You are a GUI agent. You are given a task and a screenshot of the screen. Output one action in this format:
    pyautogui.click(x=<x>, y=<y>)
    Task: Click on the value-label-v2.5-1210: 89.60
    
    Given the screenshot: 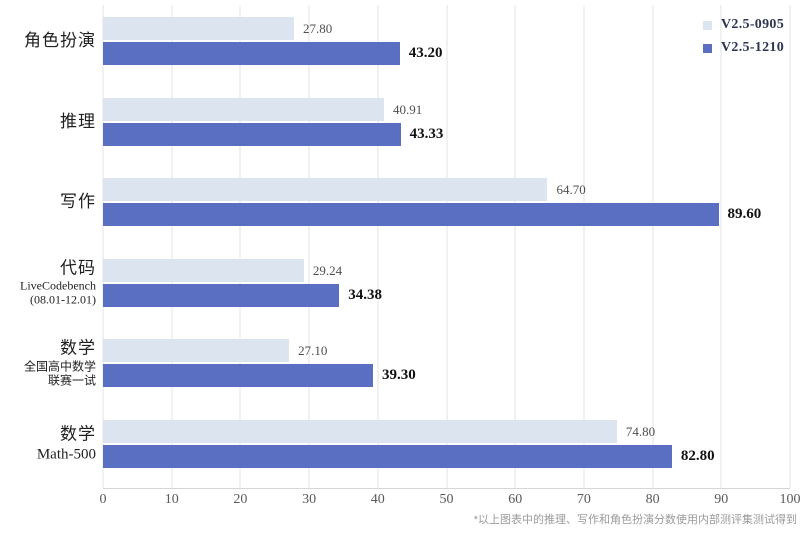 What is the action you would take?
    pyautogui.click(x=744, y=214)
    